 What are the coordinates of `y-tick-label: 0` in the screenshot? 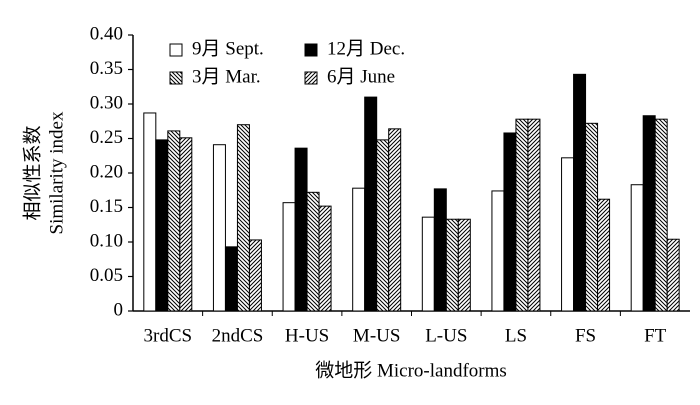 It's located at (119, 309).